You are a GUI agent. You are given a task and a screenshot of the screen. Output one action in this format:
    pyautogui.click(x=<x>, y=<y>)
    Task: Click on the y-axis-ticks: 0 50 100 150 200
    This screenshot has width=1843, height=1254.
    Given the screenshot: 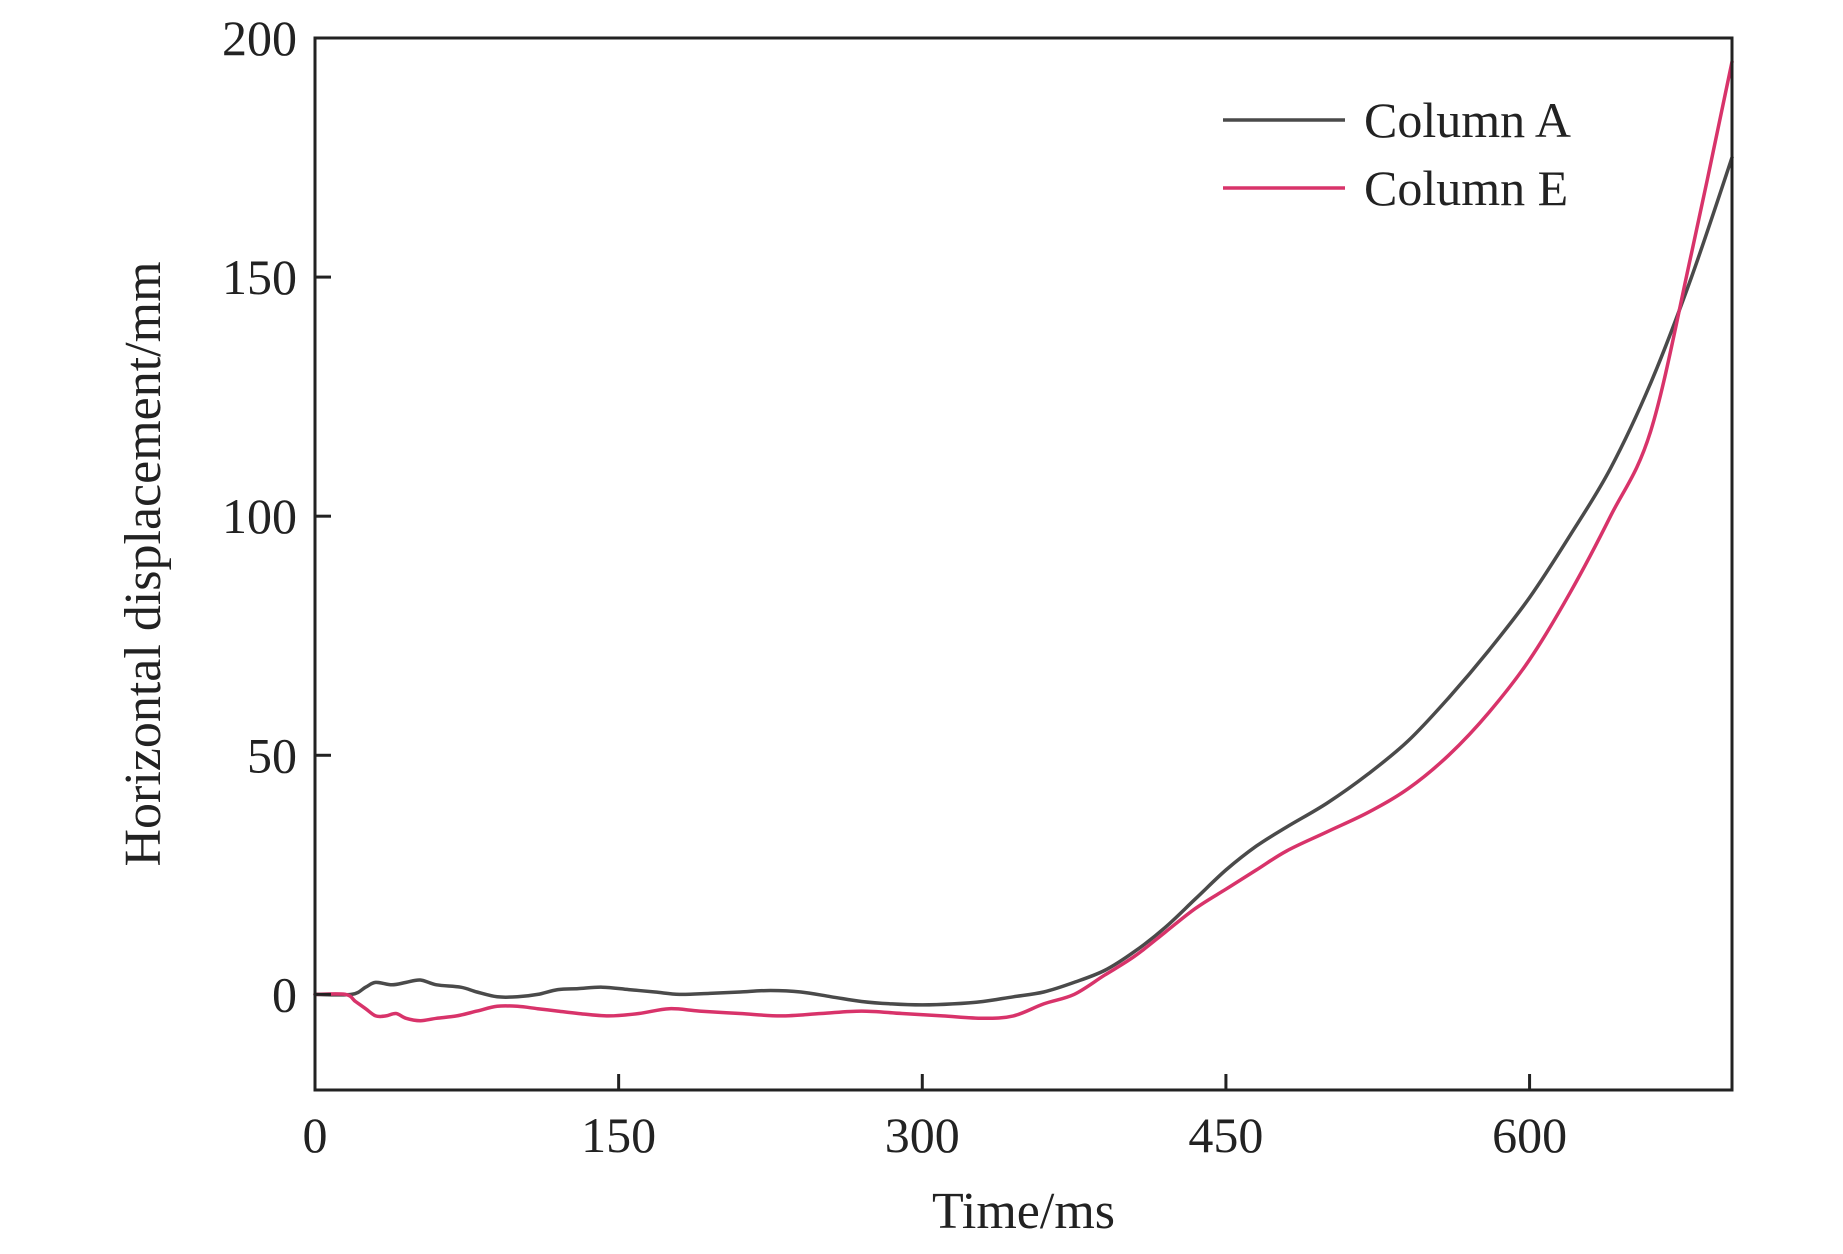 What is the action you would take?
    pyautogui.click(x=276, y=516)
    